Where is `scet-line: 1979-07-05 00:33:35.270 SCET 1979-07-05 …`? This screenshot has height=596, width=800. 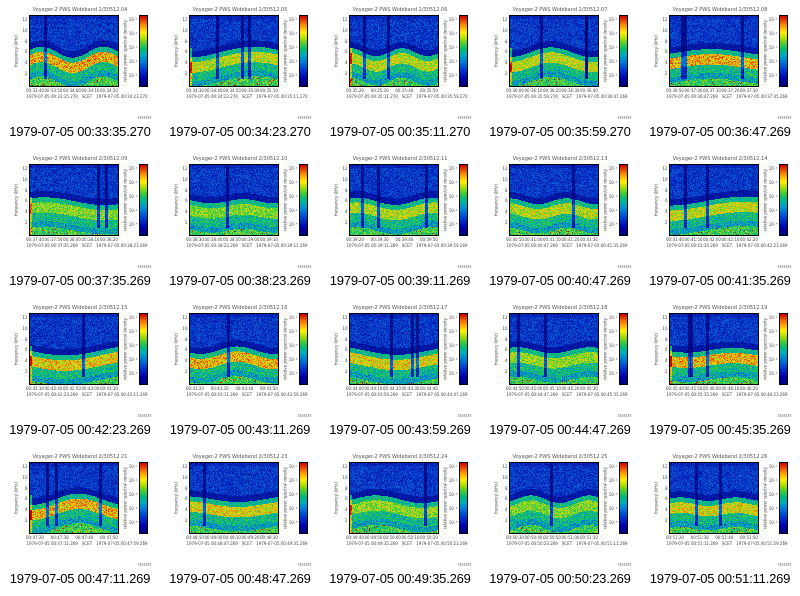 scet-line: 1979-07-05 00:33:35.270 SCET 1979-07-05 … is located at coordinates (87, 96).